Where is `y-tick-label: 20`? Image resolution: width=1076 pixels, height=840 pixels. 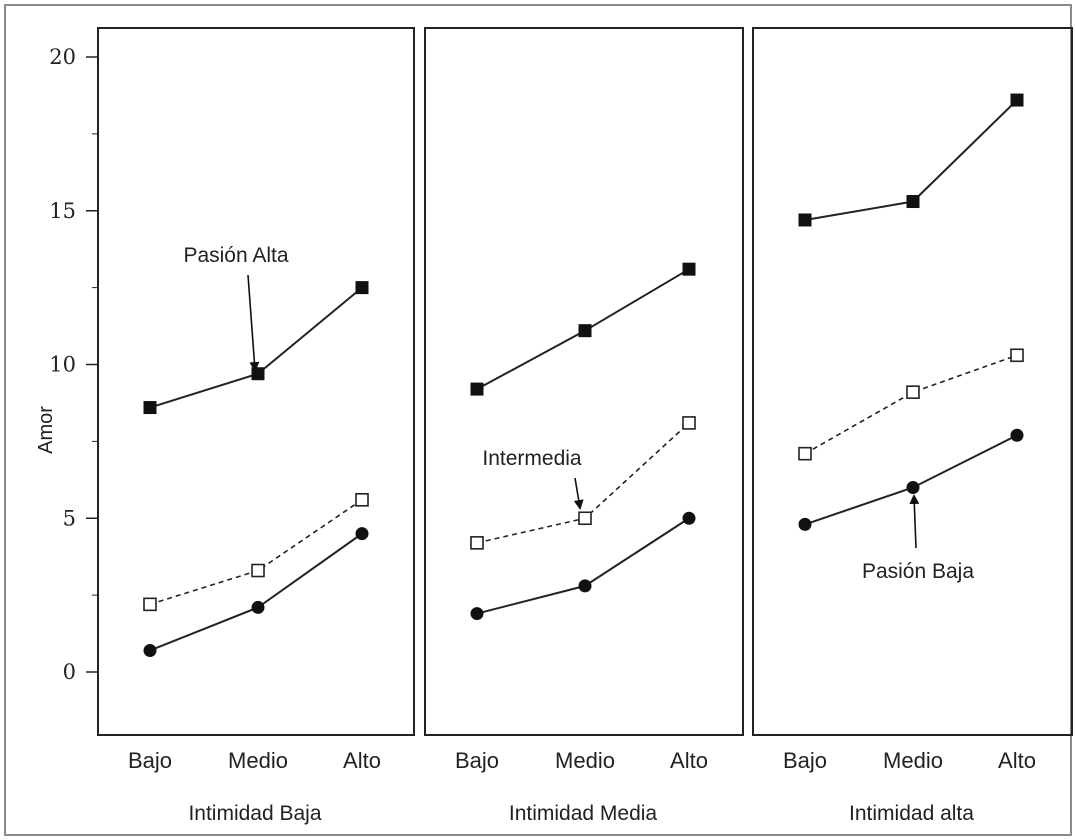 y-tick-label: 20 is located at coordinates (62, 57).